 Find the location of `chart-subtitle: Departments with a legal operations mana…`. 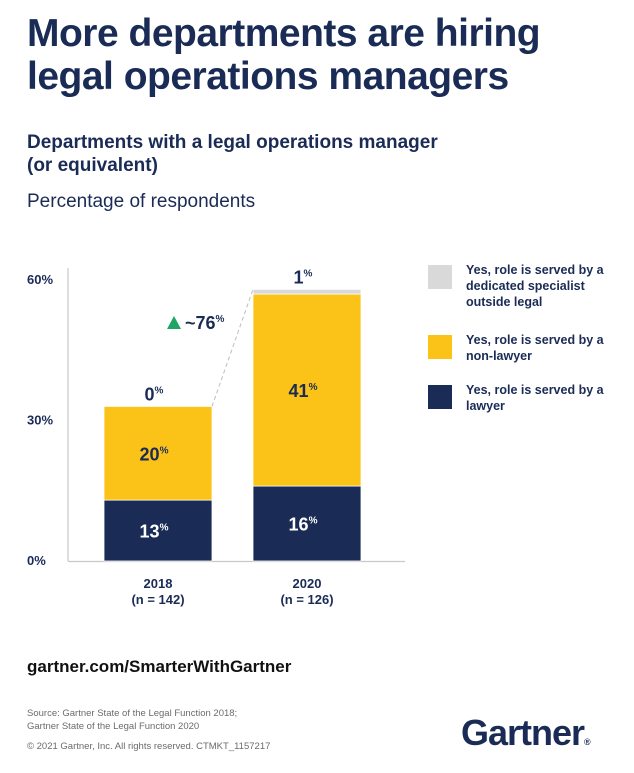

chart-subtitle: Departments with a legal operations mana… is located at coordinates (232, 154).